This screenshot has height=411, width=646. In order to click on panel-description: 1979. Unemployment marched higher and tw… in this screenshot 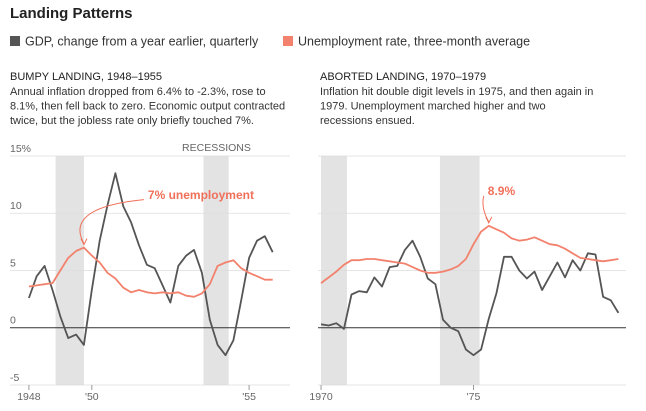, I will do `click(433, 106)`.